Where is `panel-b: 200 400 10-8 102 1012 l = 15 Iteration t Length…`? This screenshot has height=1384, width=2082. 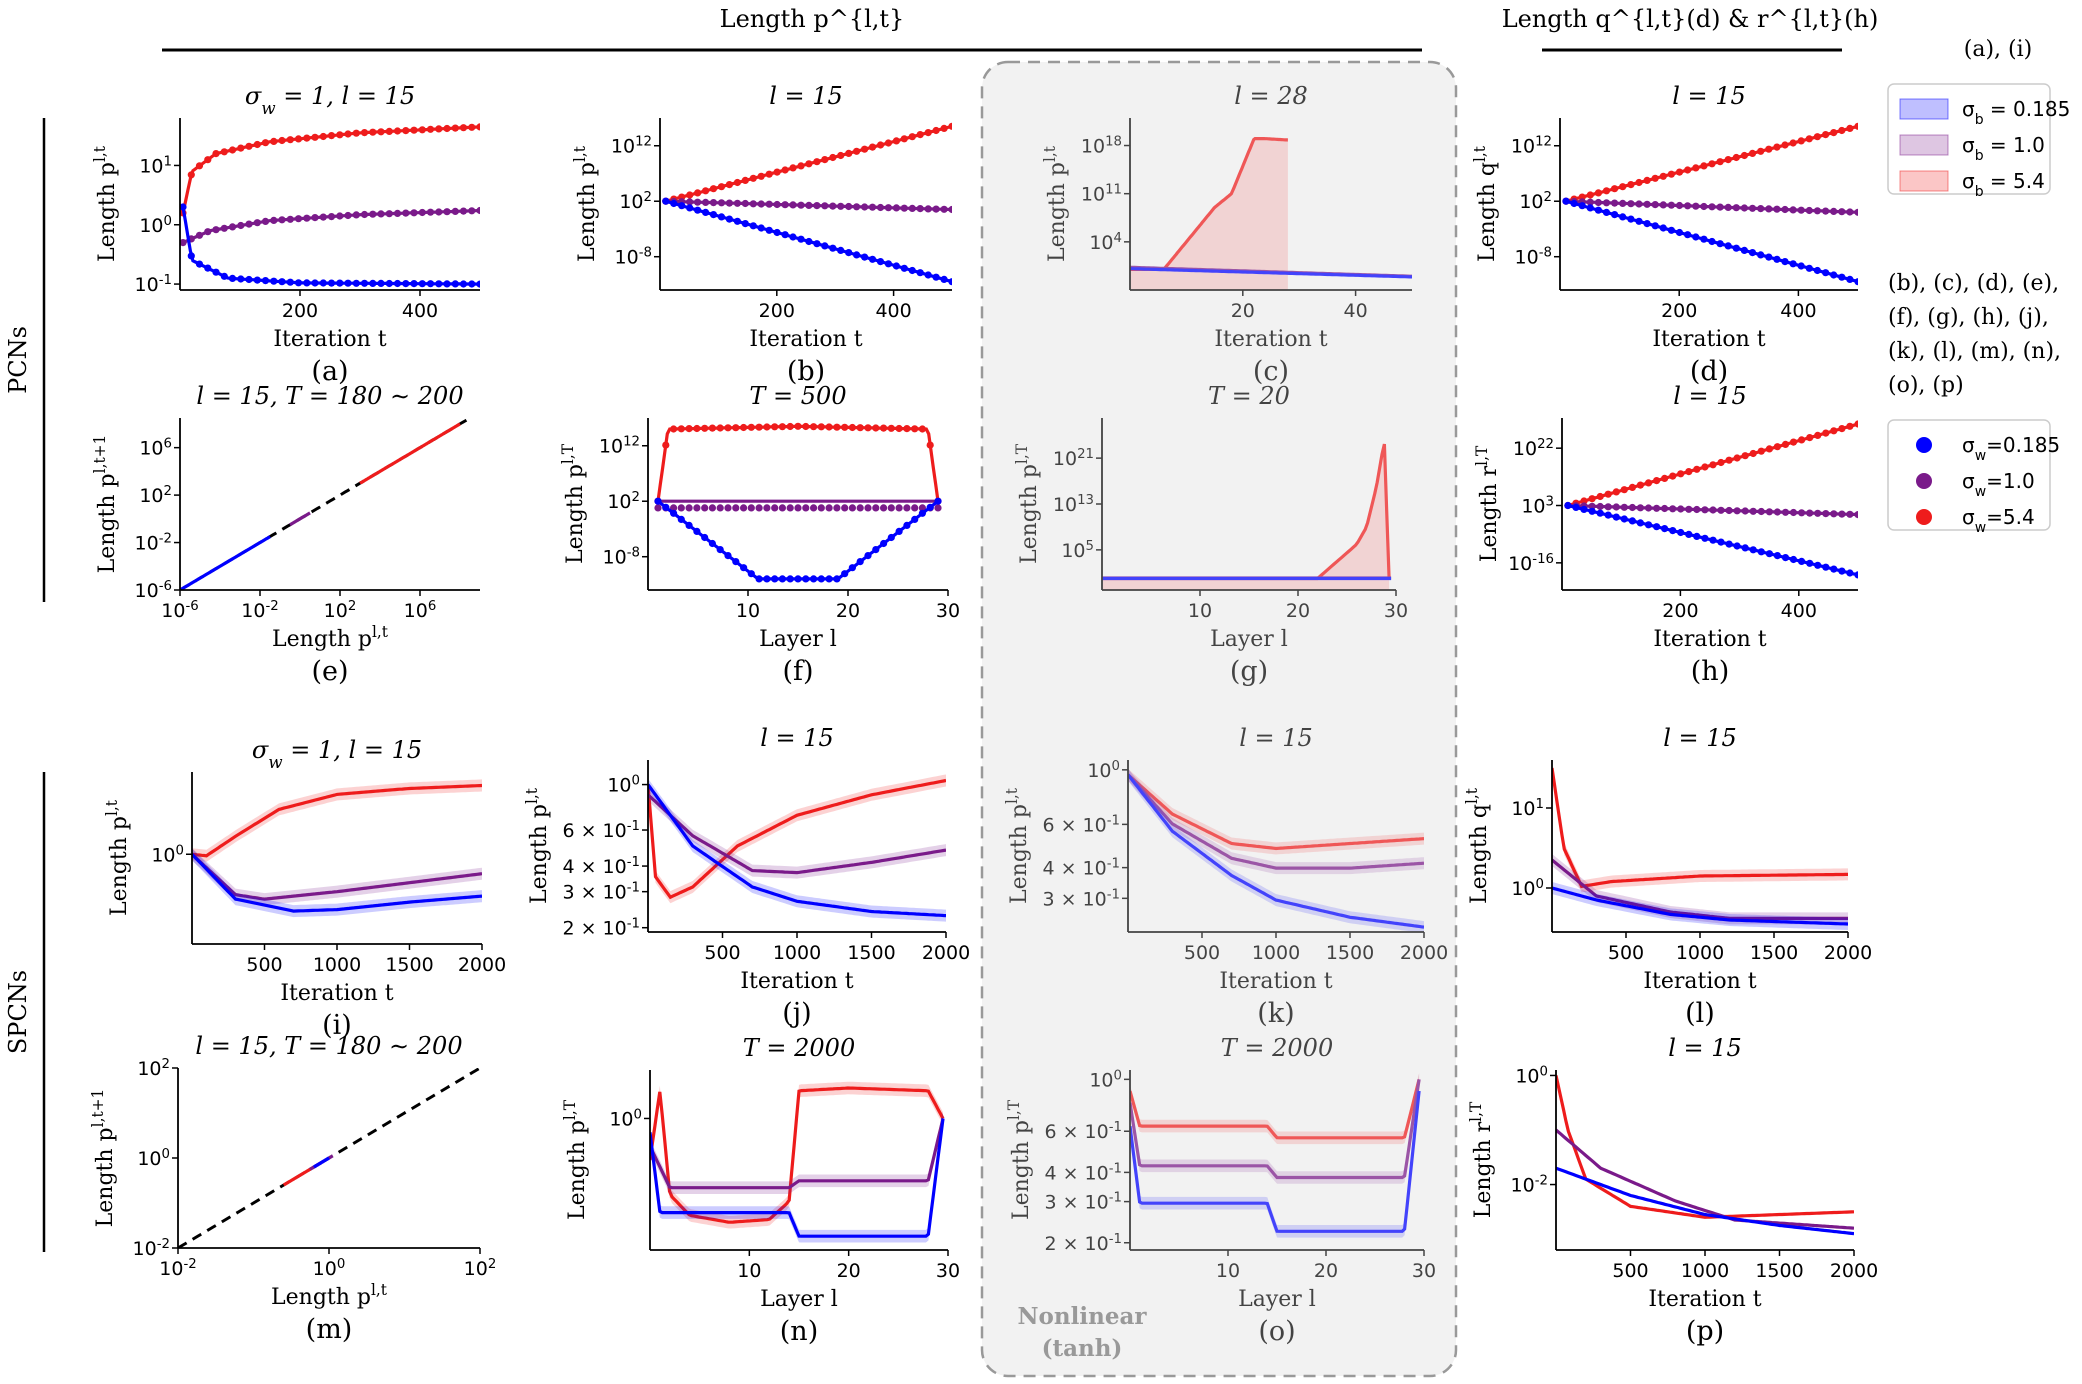 panel-b: 200 400 10-8 102 1012 l = 15 Iteration t Length… is located at coordinates (761, 234).